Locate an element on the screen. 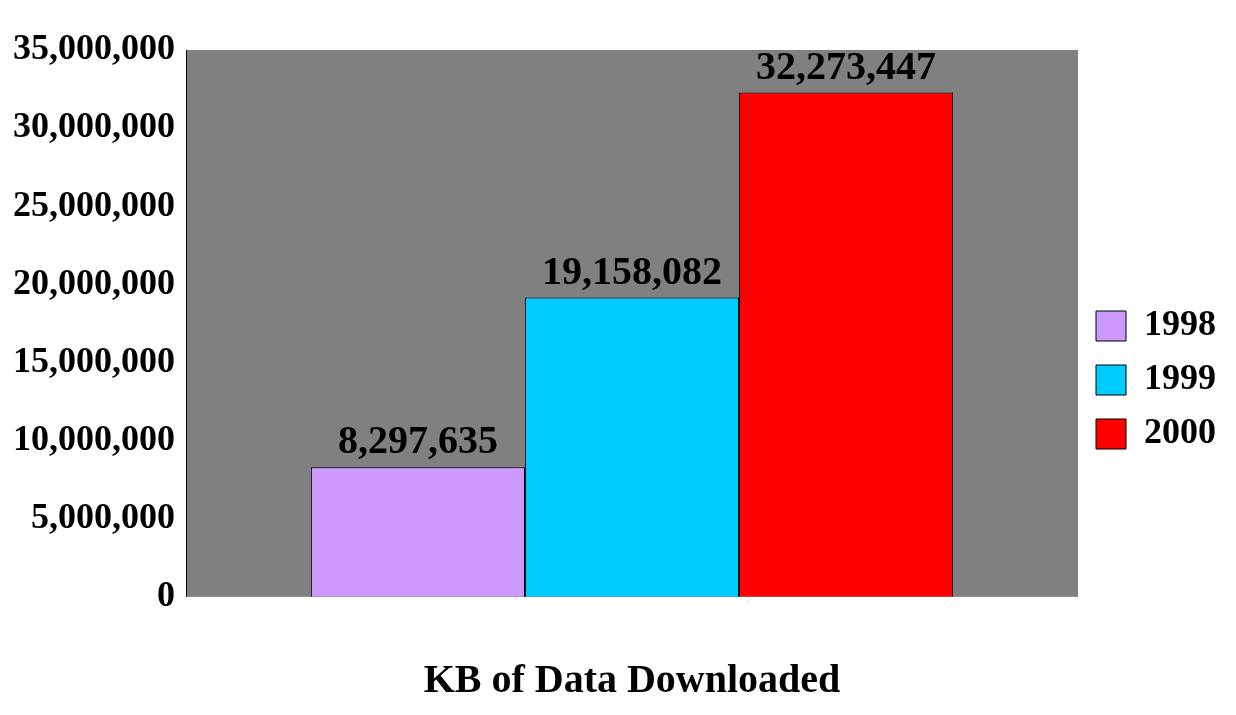  y-tick-label: 0 is located at coordinates (166, 594).